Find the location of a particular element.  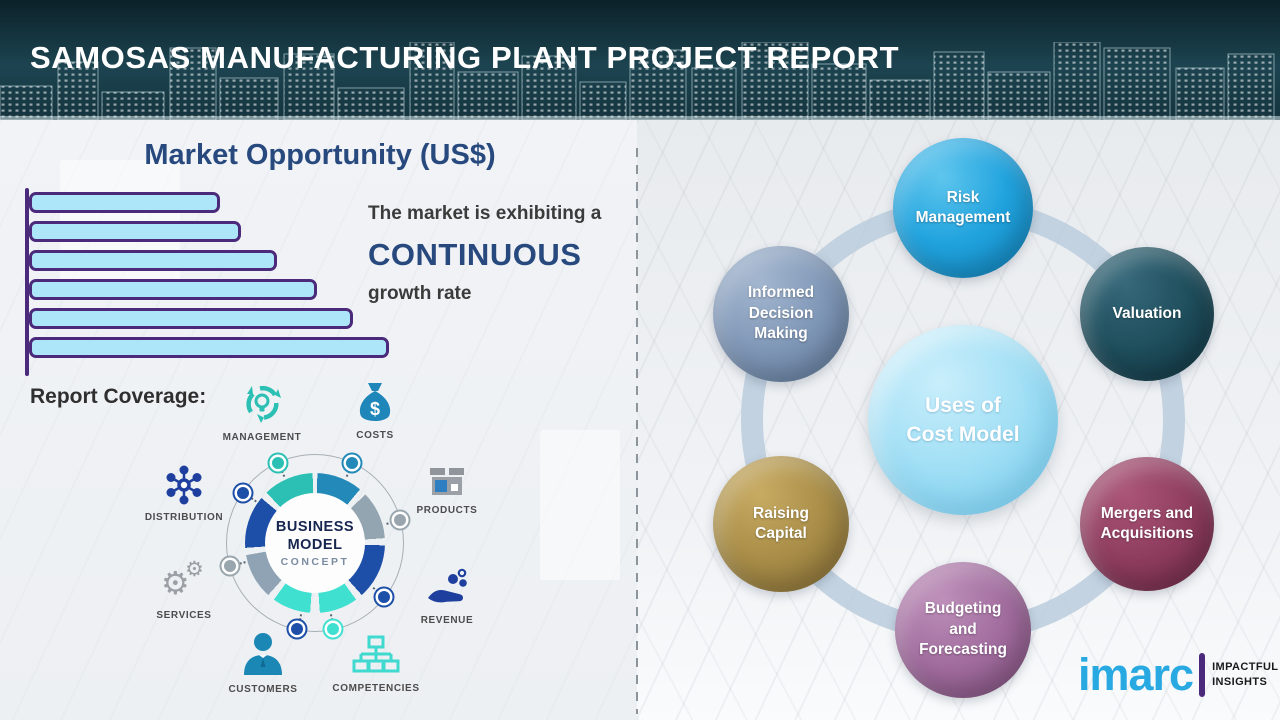

circle-informed-decision-making: Informed Decision Making is located at coordinates (781, 314).